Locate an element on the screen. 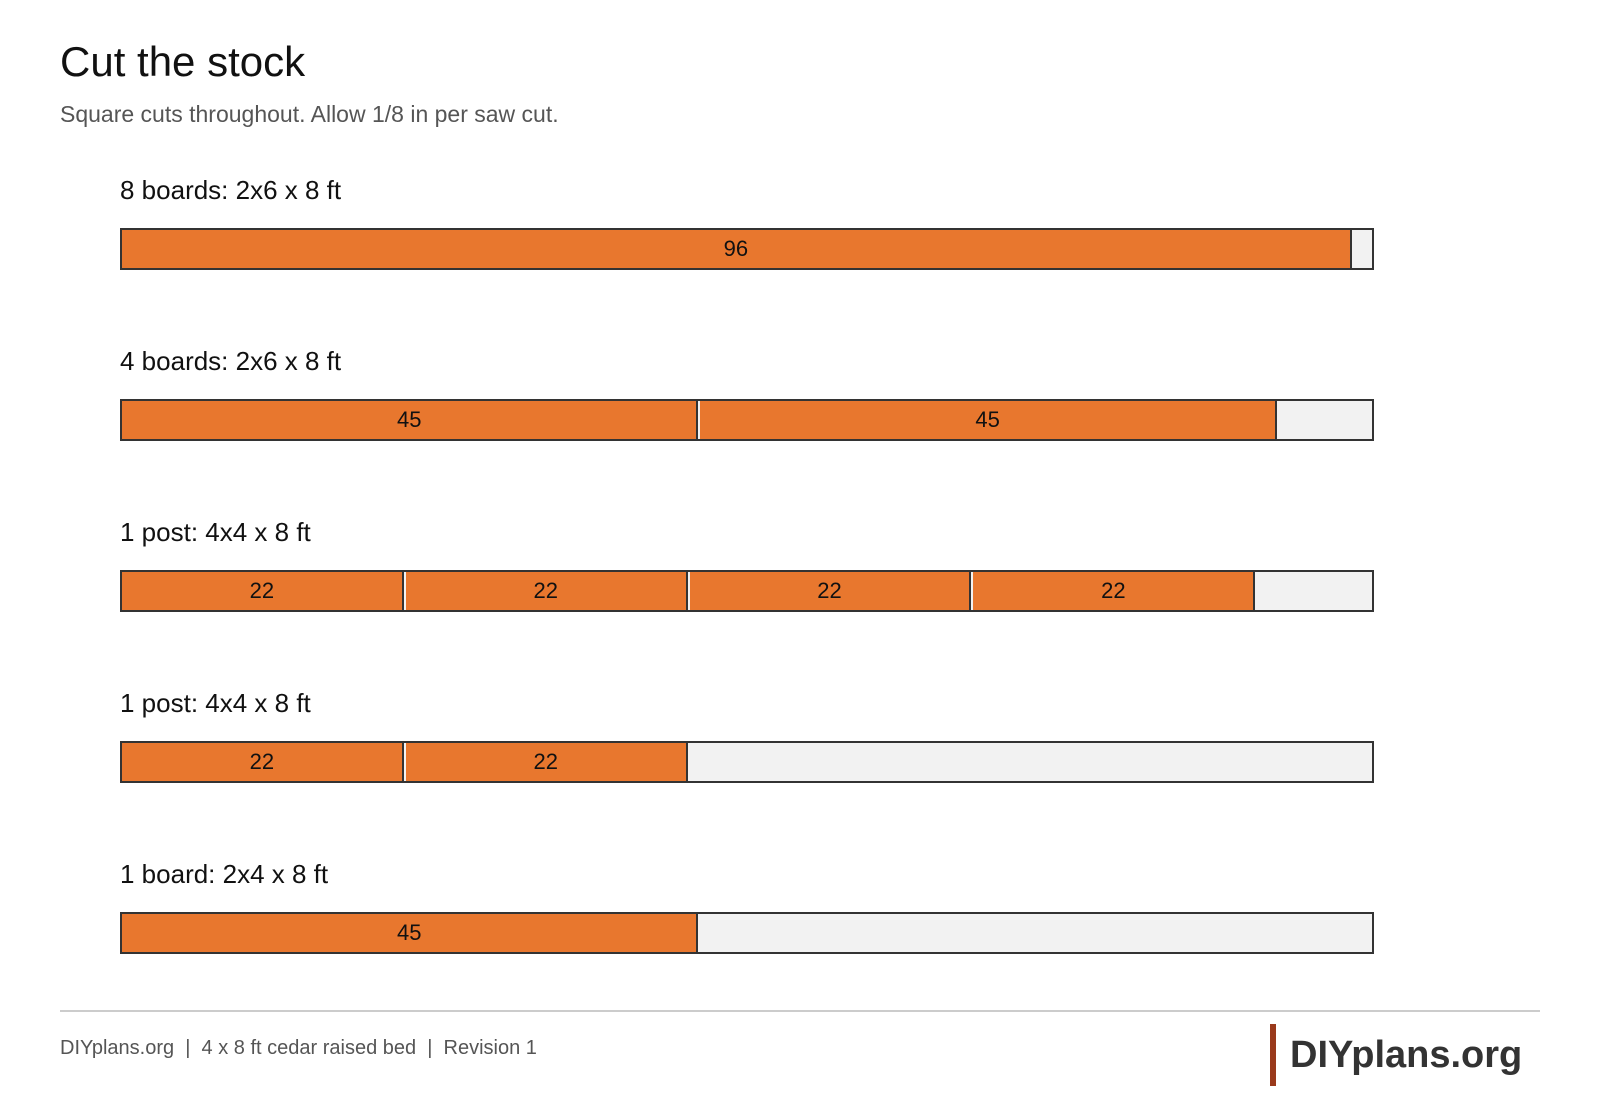  board-bar: 96 is located at coordinates (747, 249).